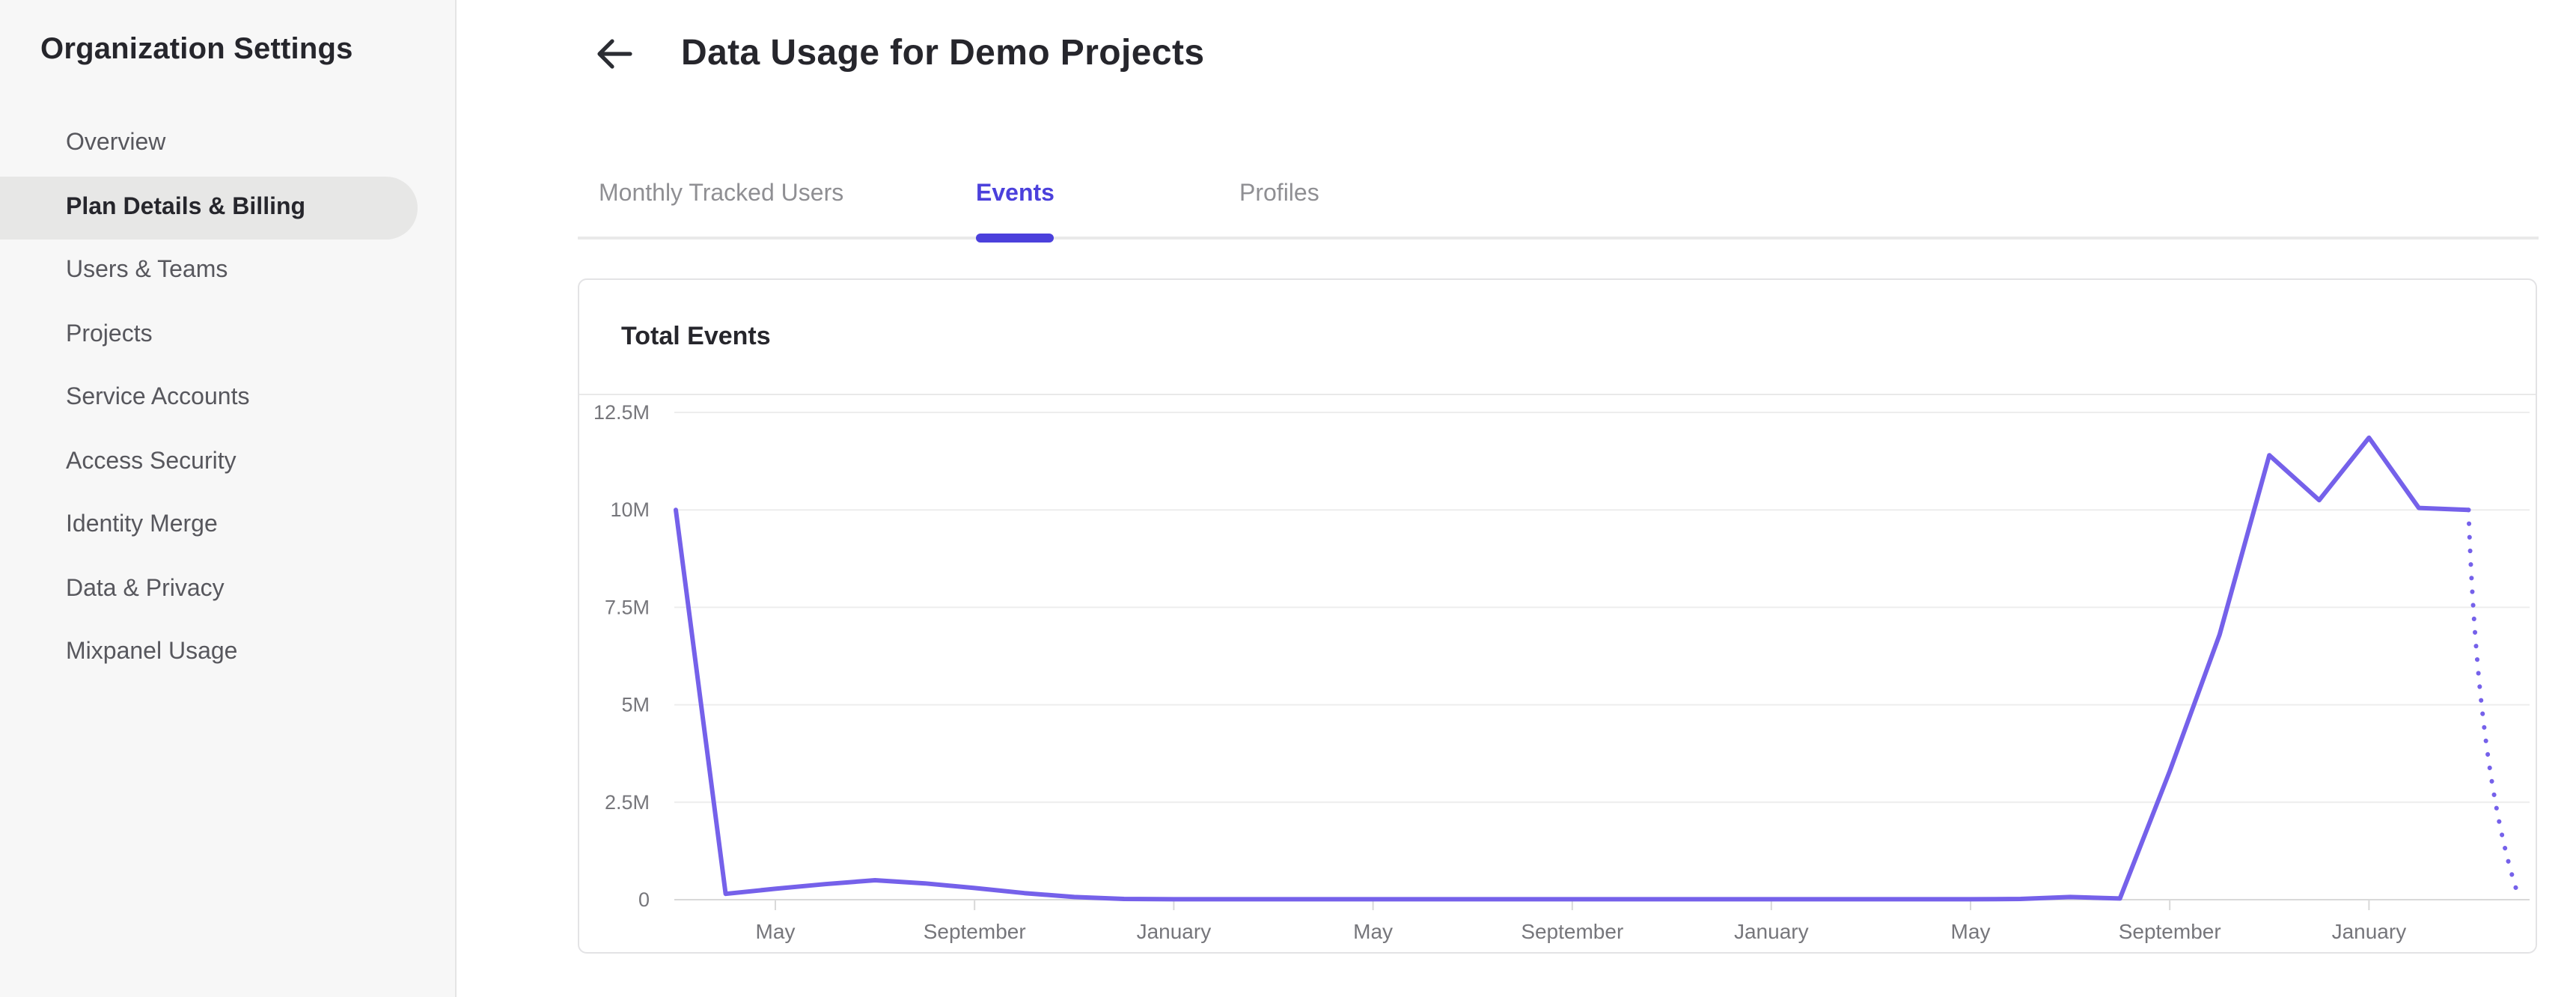 This screenshot has width=2576, height=997. What do you see at coordinates (627, 803) in the screenshot?
I see `y-tick-label: 2.5M` at bounding box center [627, 803].